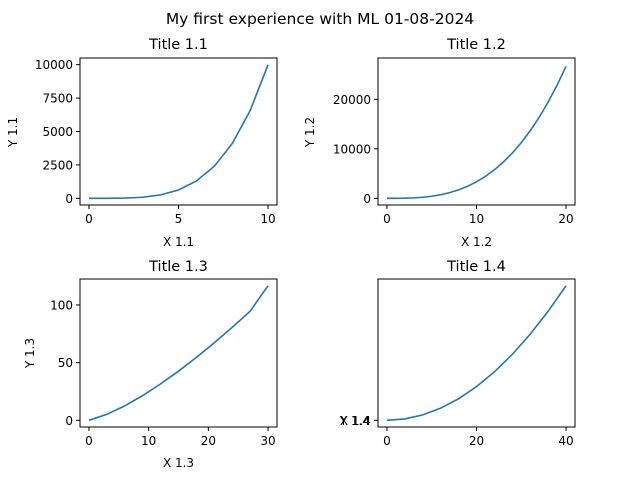  I want to click on y-tick-label: 7500, so click(57, 99).